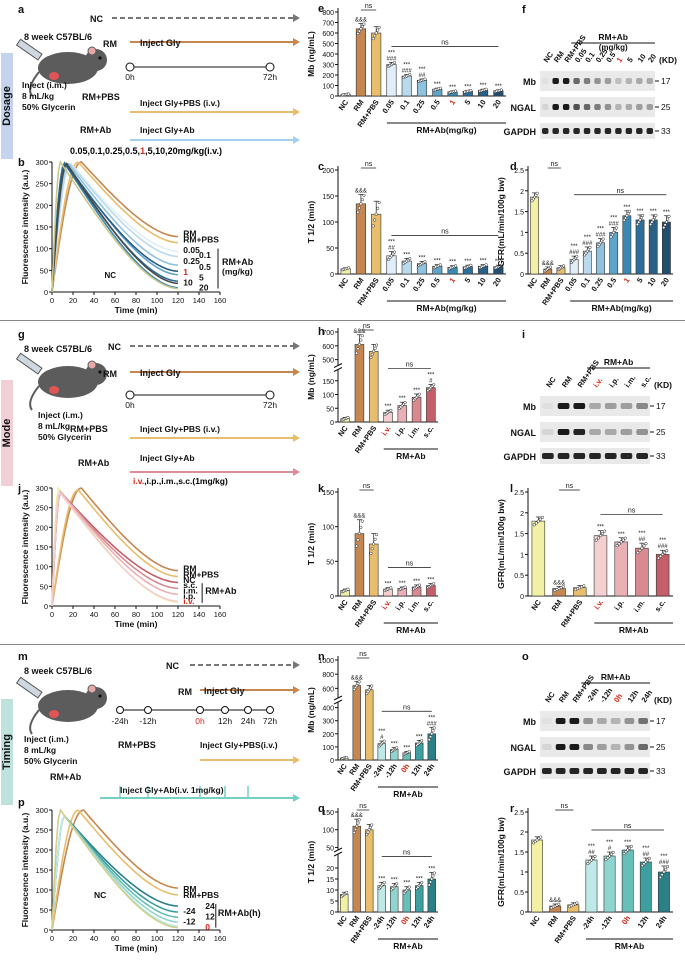 The image size is (685, 969). What do you see at coordinates (666, 81) in the screenshot?
I see `kd-value: 17` at bounding box center [666, 81].